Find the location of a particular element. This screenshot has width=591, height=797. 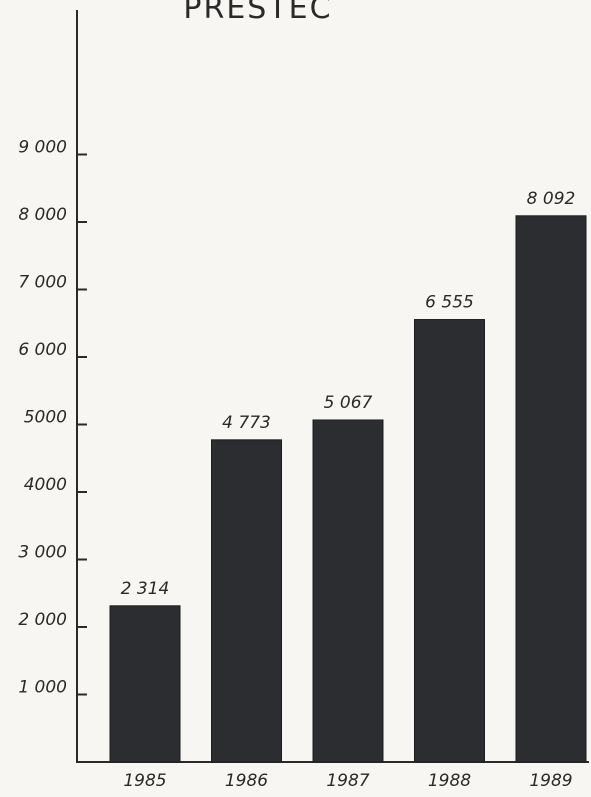

x-tick-label: 1986 is located at coordinates (246, 781).